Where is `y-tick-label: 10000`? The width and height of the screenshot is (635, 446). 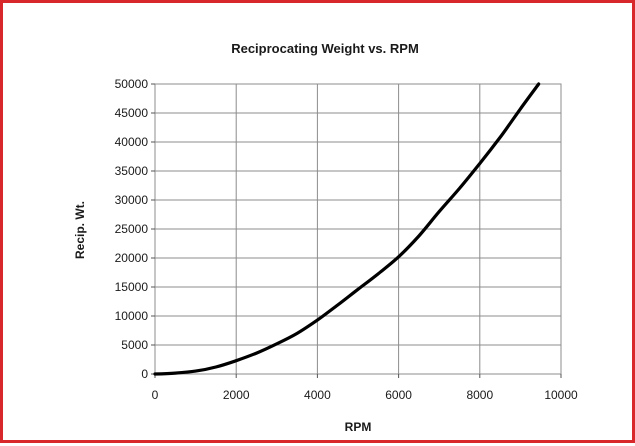 y-tick-label: 10000 is located at coordinates (132, 316).